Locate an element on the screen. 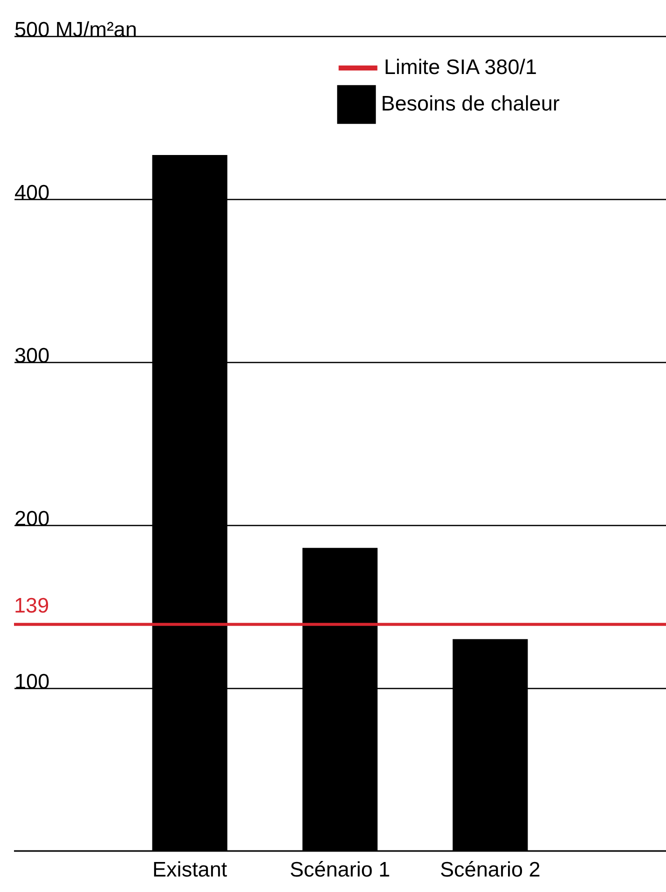 The height and width of the screenshot is (892, 666). y-tick-label: 500 MJ/m²an is located at coordinates (76, 30).